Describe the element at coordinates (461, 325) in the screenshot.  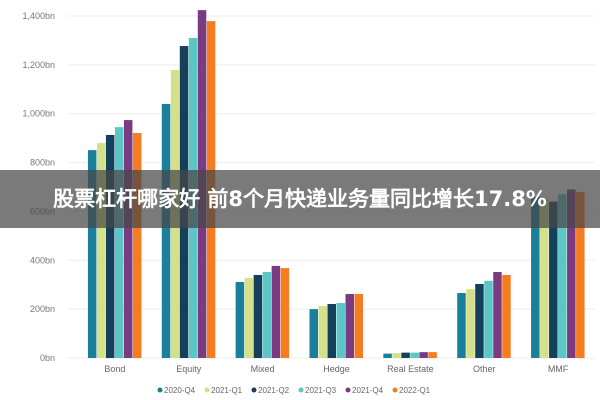
I see `bar-other-2020-Q4` at that location.